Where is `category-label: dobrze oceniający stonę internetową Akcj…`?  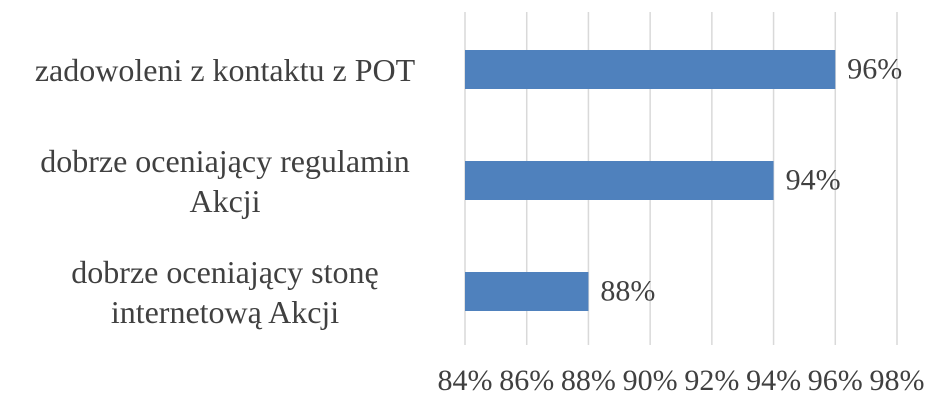
category-label: dobrze oceniający stonę internetową Akcj… is located at coordinates (225, 291).